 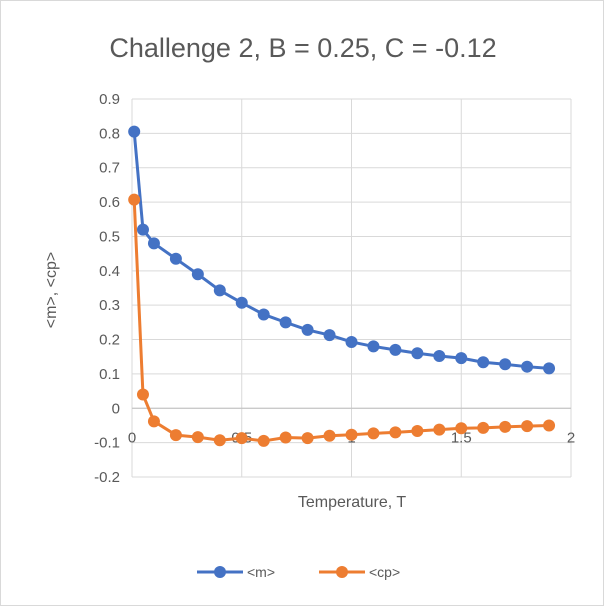 What do you see at coordinates (384, 572) in the screenshot?
I see `legend-label: <cp>` at bounding box center [384, 572].